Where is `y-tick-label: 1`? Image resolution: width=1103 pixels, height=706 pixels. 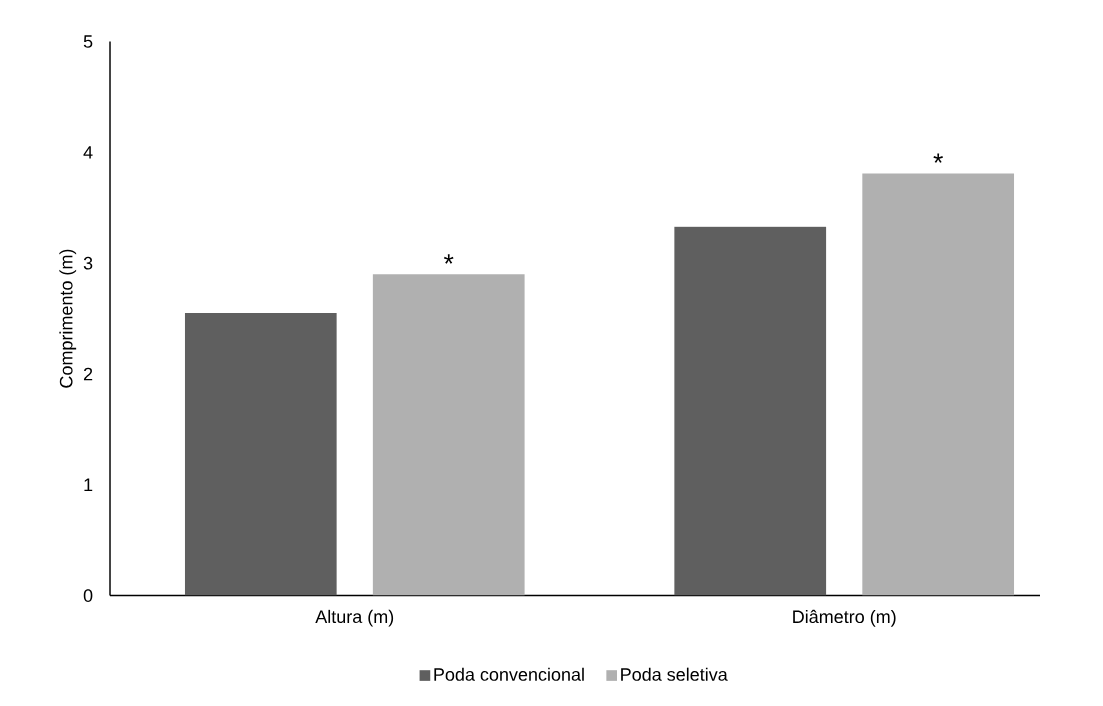 y-tick-label: 1 is located at coordinates (88, 484).